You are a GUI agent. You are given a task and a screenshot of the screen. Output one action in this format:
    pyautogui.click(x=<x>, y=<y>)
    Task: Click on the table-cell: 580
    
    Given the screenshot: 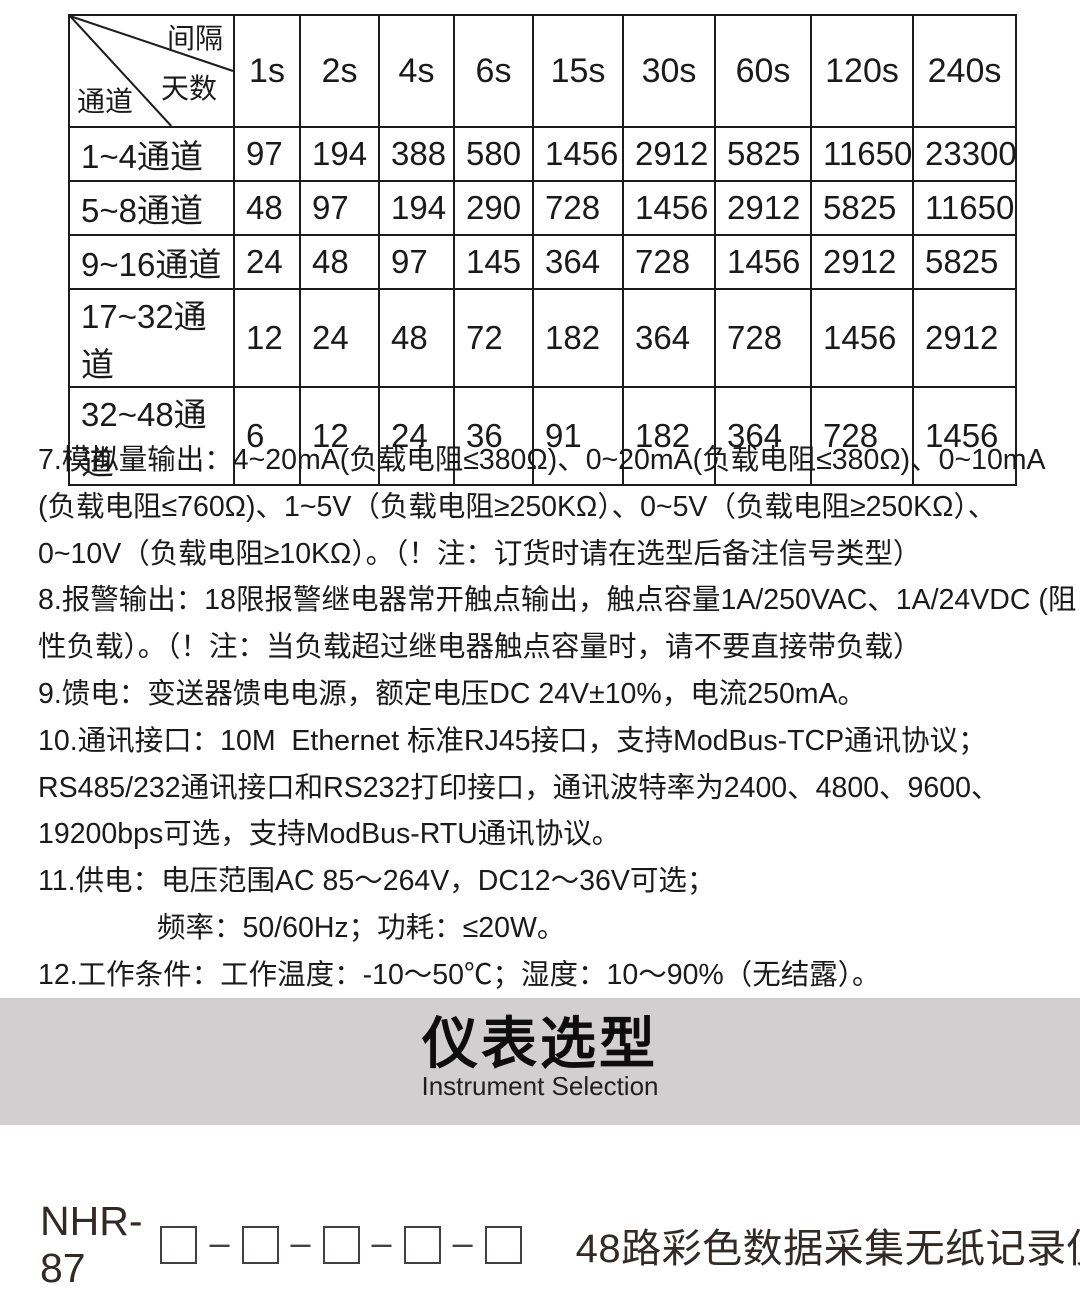 What is the action you would take?
    pyautogui.click(x=493, y=154)
    